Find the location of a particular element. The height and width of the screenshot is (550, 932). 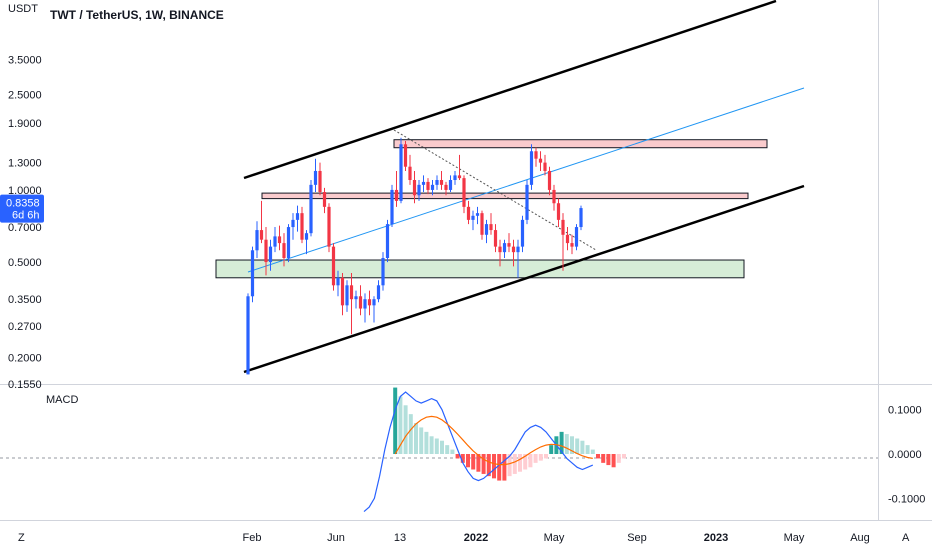

zone-resistance-upper is located at coordinates (580, 144).